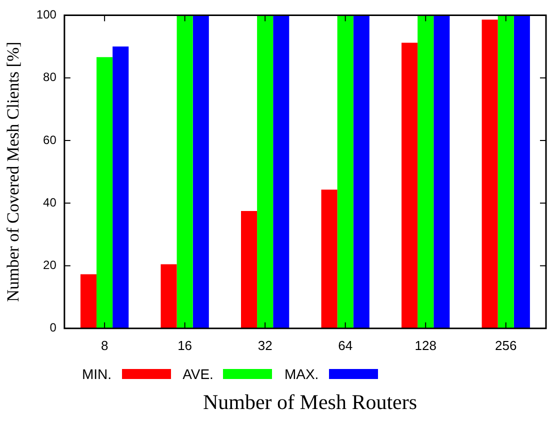 Image resolution: width=560 pixels, height=423 pixels. I want to click on y-tick-label: 40, so click(50, 202).